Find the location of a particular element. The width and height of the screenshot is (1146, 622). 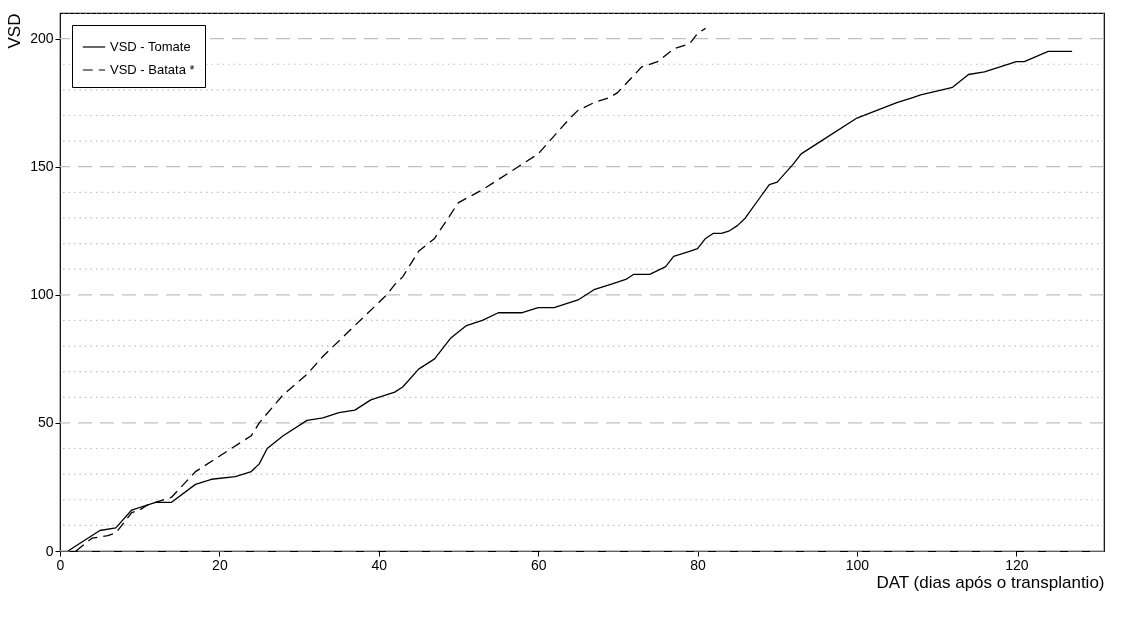

x-axis-title: DAT (dias após o transplantio) is located at coordinates (990, 582).